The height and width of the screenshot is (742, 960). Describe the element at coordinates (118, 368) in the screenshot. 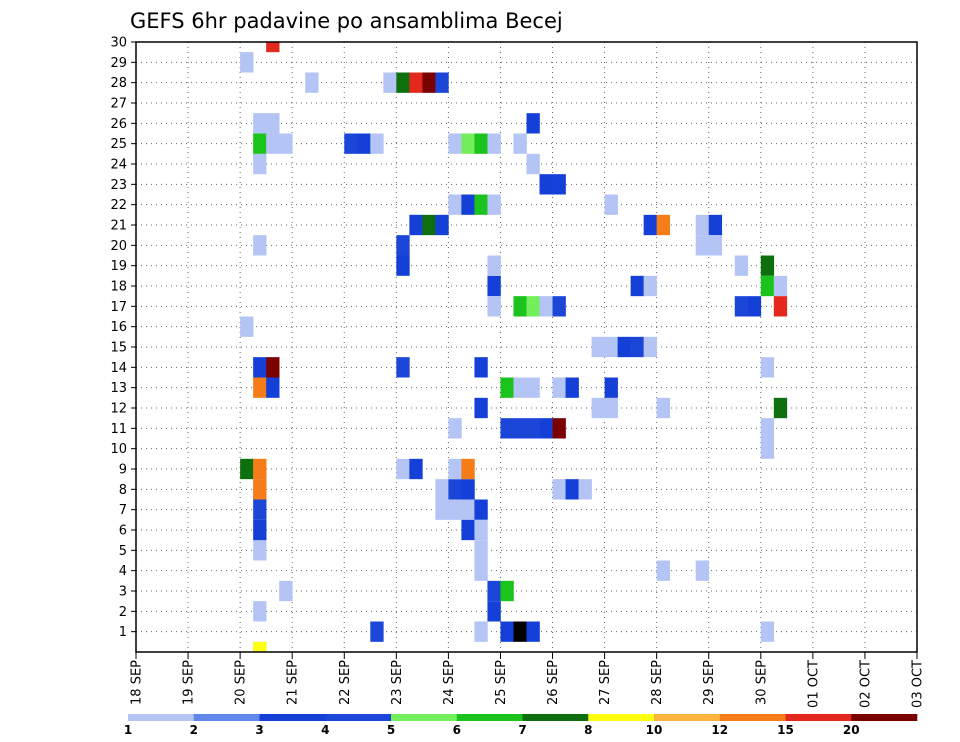

I see `y-tick-label: 14` at that location.